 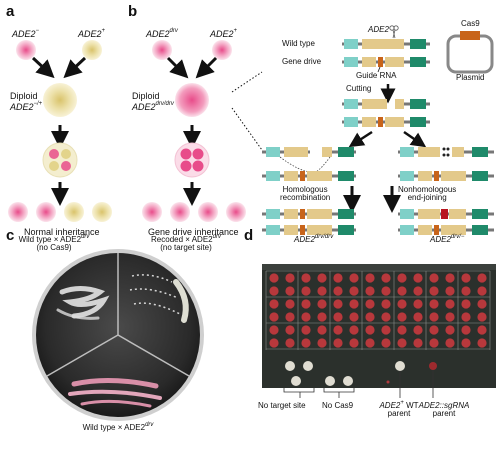 What do you see at coordinates (433, 366) in the screenshot?
I see `colony-sgrna-parent` at bounding box center [433, 366].